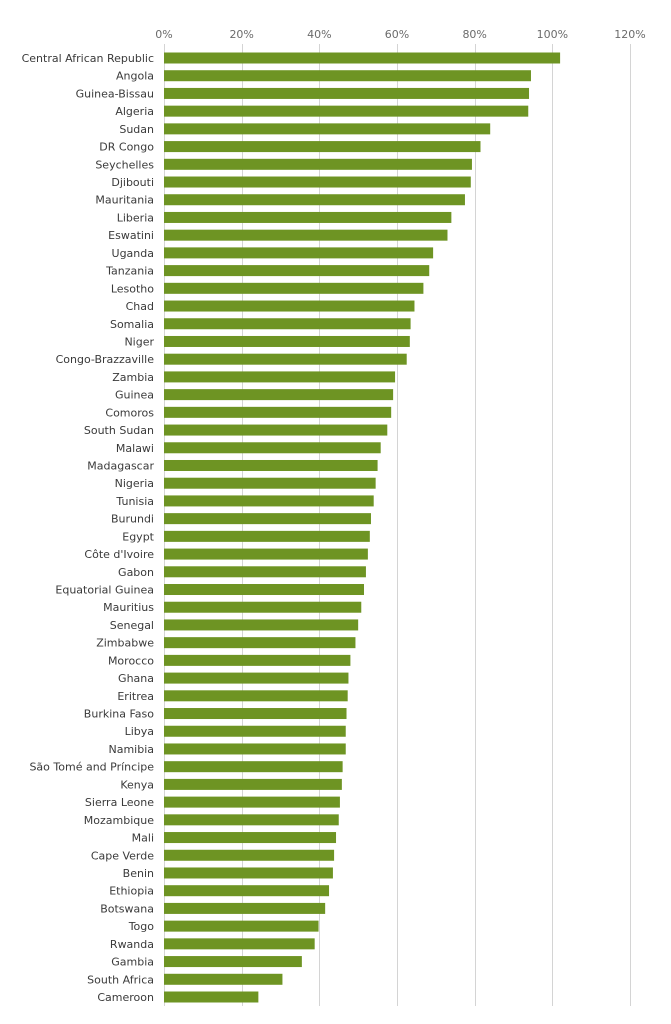 The height and width of the screenshot is (1024, 671). Describe the element at coordinates (397, 34) in the screenshot. I see `x-tick-label: 60%` at that location.